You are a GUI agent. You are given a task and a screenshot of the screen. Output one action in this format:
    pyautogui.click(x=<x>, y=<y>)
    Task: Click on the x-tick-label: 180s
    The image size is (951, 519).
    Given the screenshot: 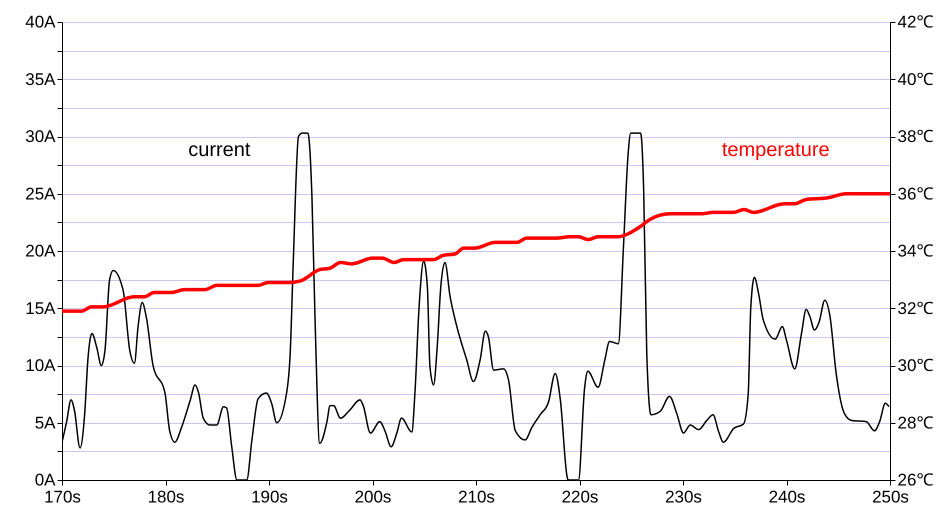 What is the action you would take?
    pyautogui.click(x=166, y=497)
    